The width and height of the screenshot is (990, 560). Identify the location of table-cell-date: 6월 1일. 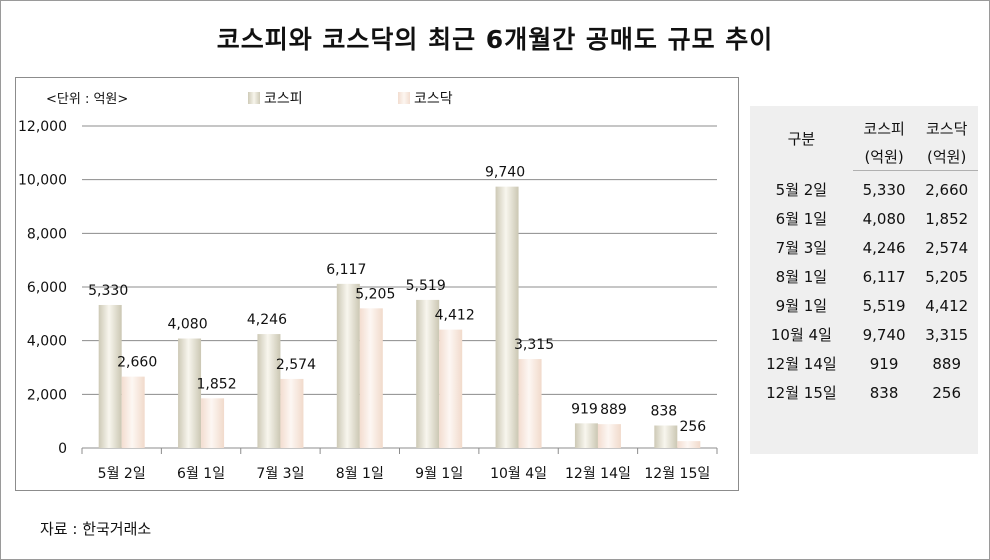
(801, 219).